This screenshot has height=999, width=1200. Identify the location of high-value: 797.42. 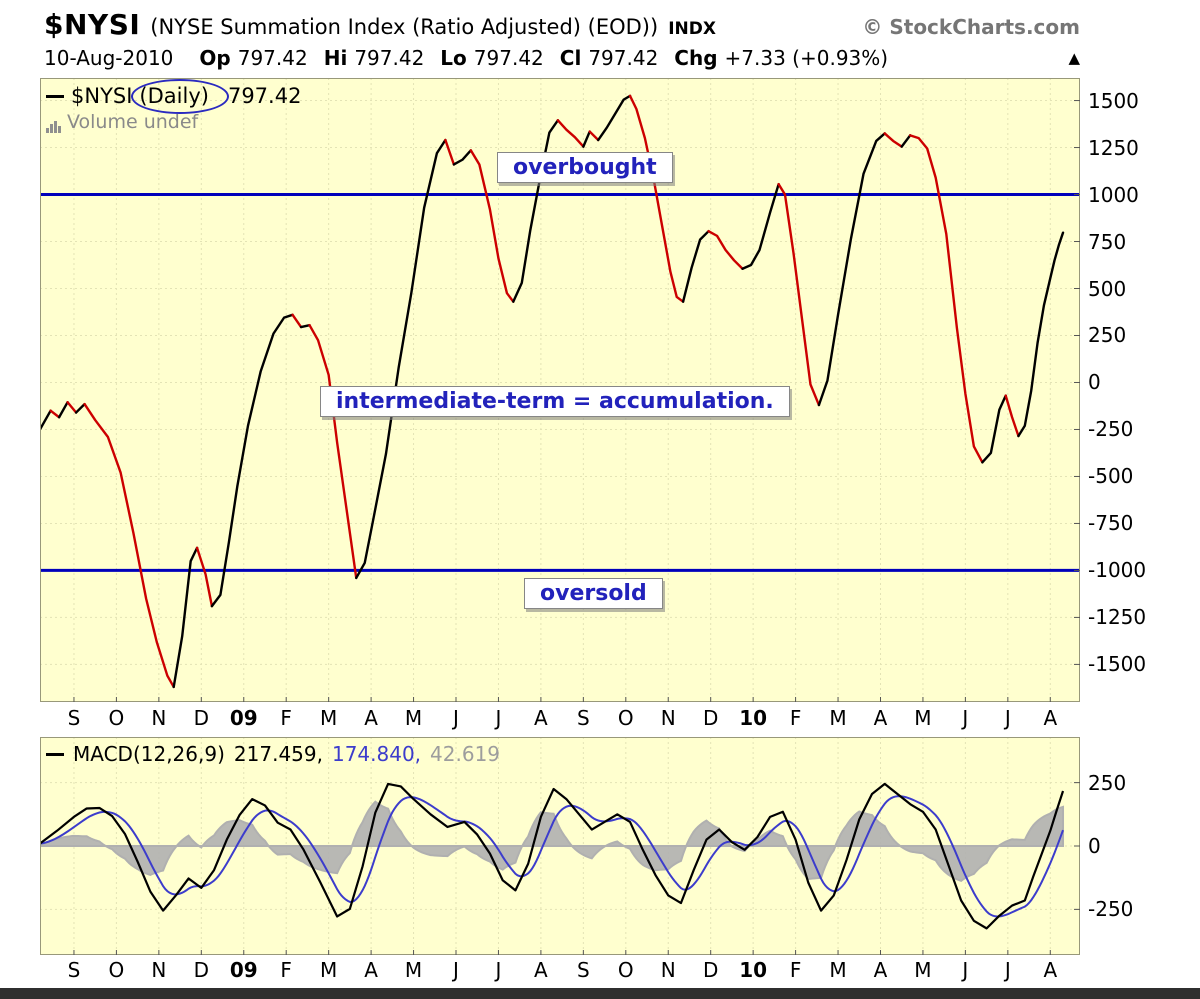
(389, 58).